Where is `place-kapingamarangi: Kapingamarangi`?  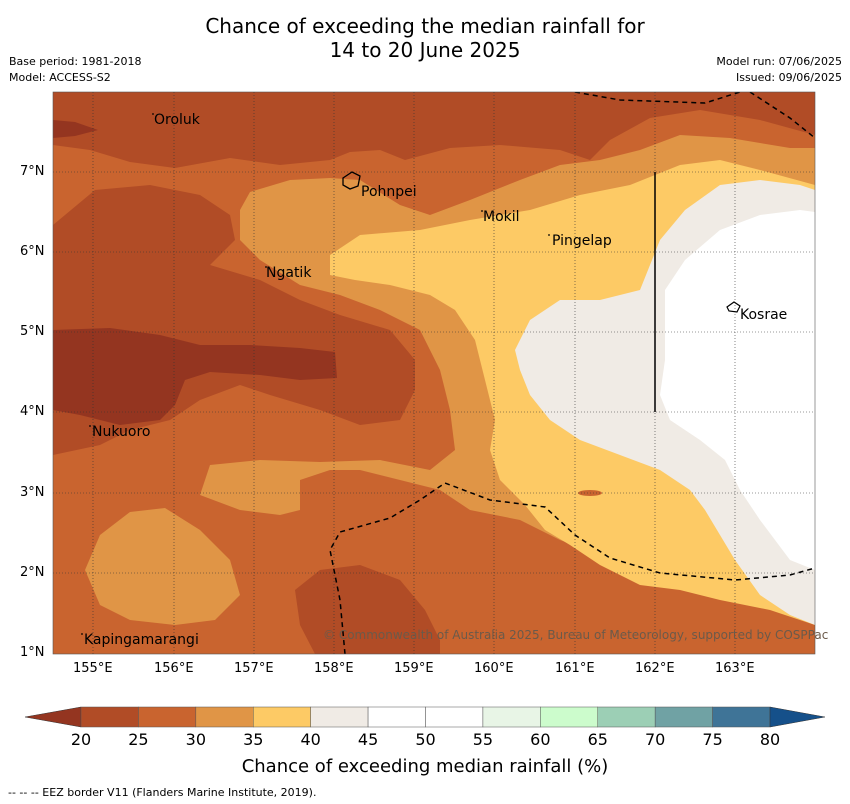
place-kapingamarangi: Kapingamarangi is located at coordinates (141, 640).